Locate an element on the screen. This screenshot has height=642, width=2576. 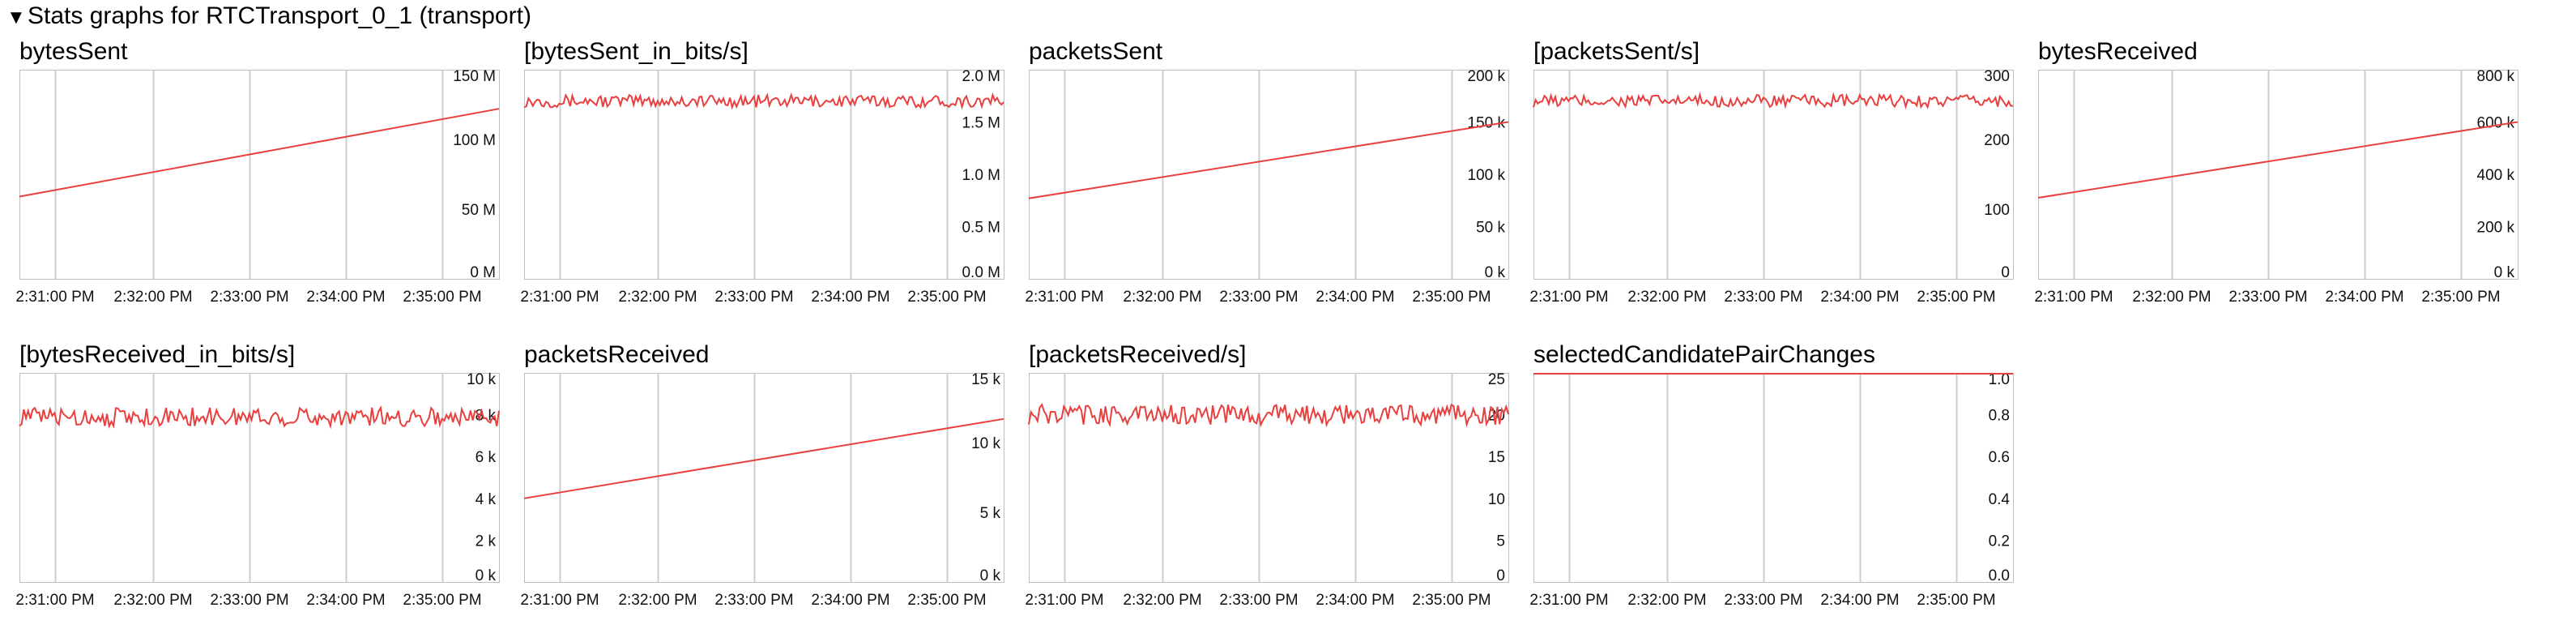
y-tick-label: 5 k is located at coordinates (990, 513).